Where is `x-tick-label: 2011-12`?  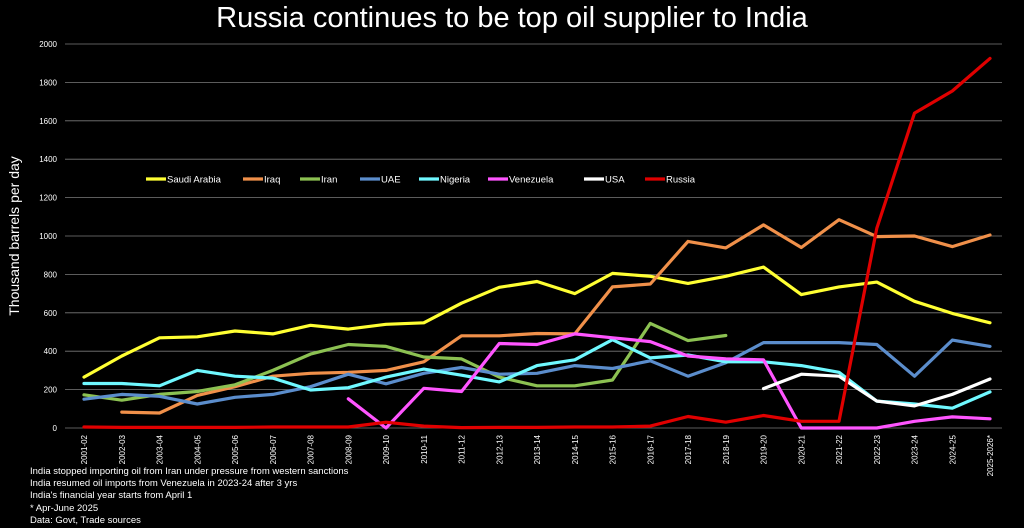 x-tick-label: 2011-12 is located at coordinates (462, 448).